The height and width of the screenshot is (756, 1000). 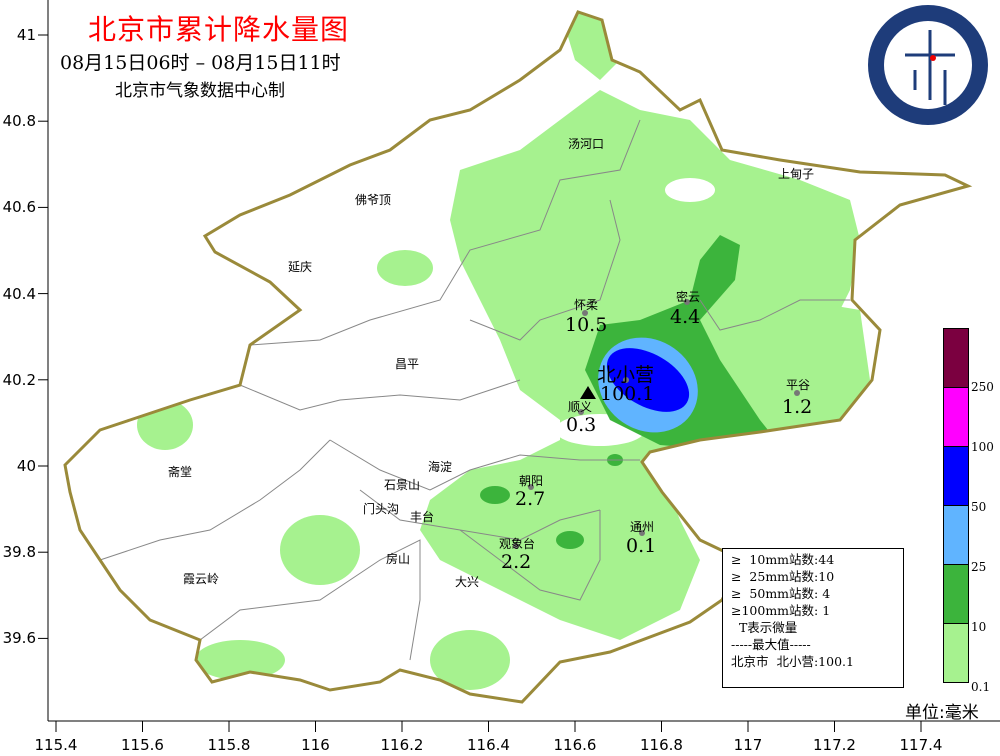 What do you see at coordinates (979, 627) in the screenshot?
I see `colorbar-label: 10` at bounding box center [979, 627].